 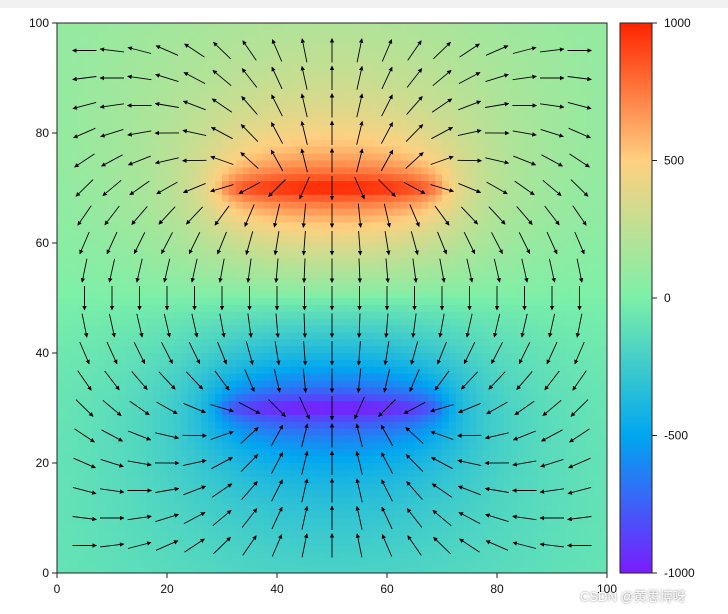 What do you see at coordinates (676, 436) in the screenshot?
I see `colorbar-tick-label: -500` at bounding box center [676, 436].